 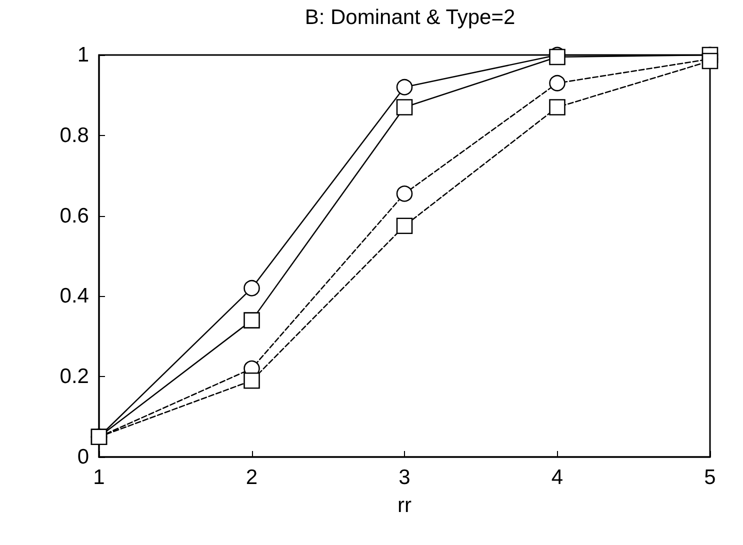 I want to click on y-tick-label: 0.4, so click(x=75, y=296).